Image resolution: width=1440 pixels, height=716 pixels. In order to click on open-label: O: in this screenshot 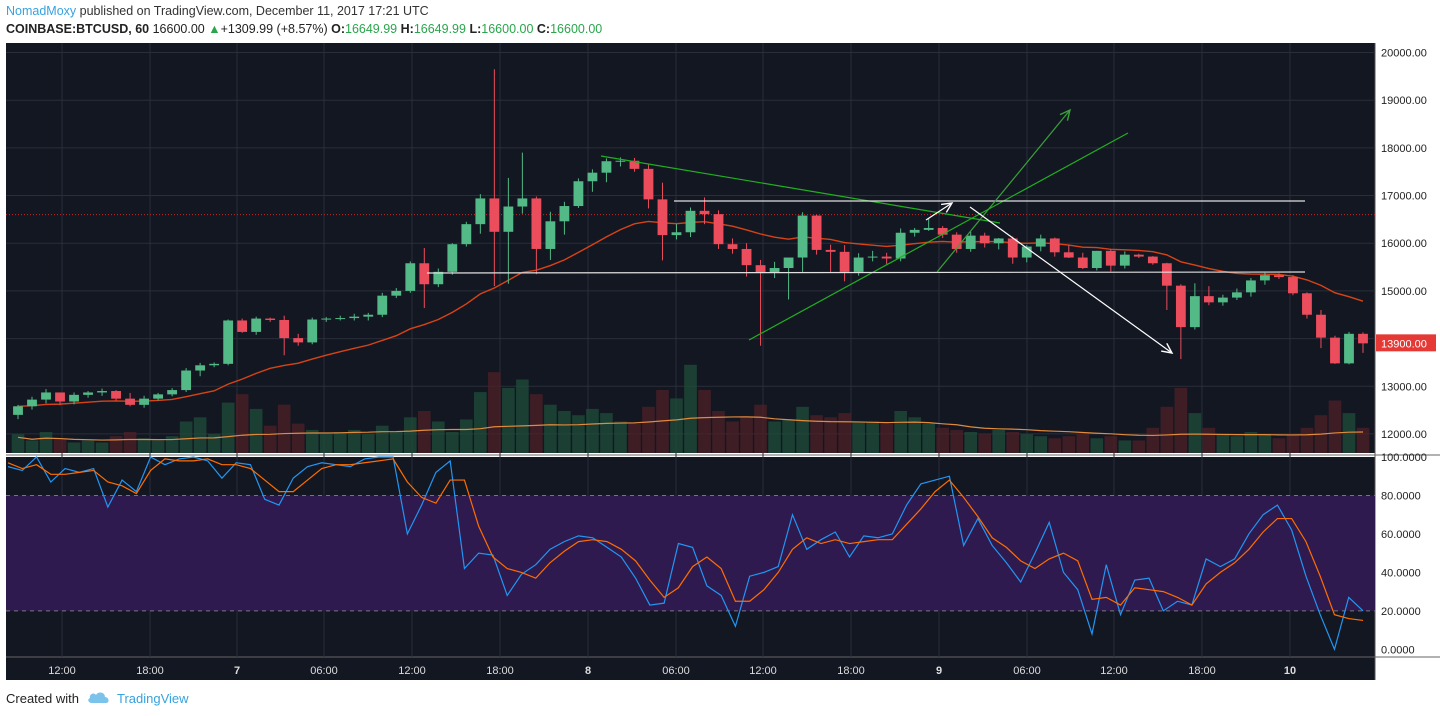, I will do `click(338, 29)`.